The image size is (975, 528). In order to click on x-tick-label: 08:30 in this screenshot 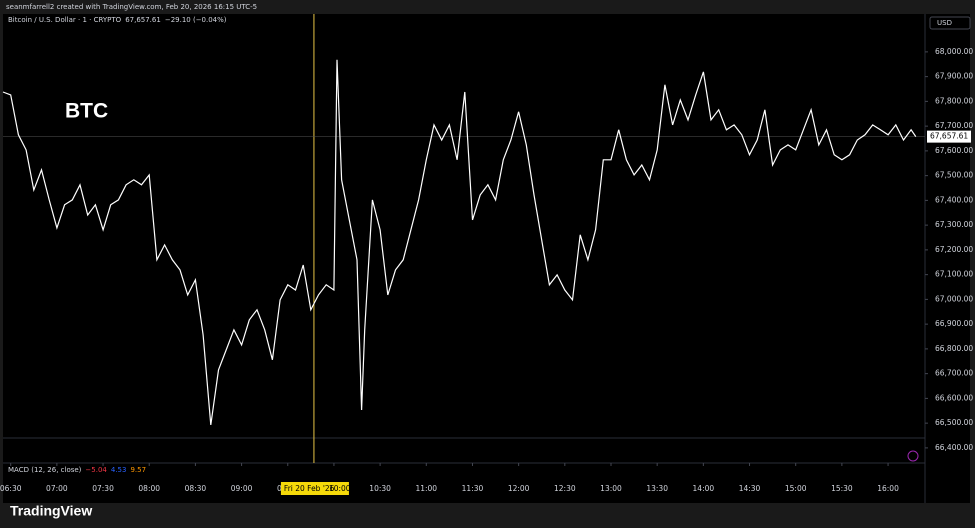, I will do `click(196, 488)`.